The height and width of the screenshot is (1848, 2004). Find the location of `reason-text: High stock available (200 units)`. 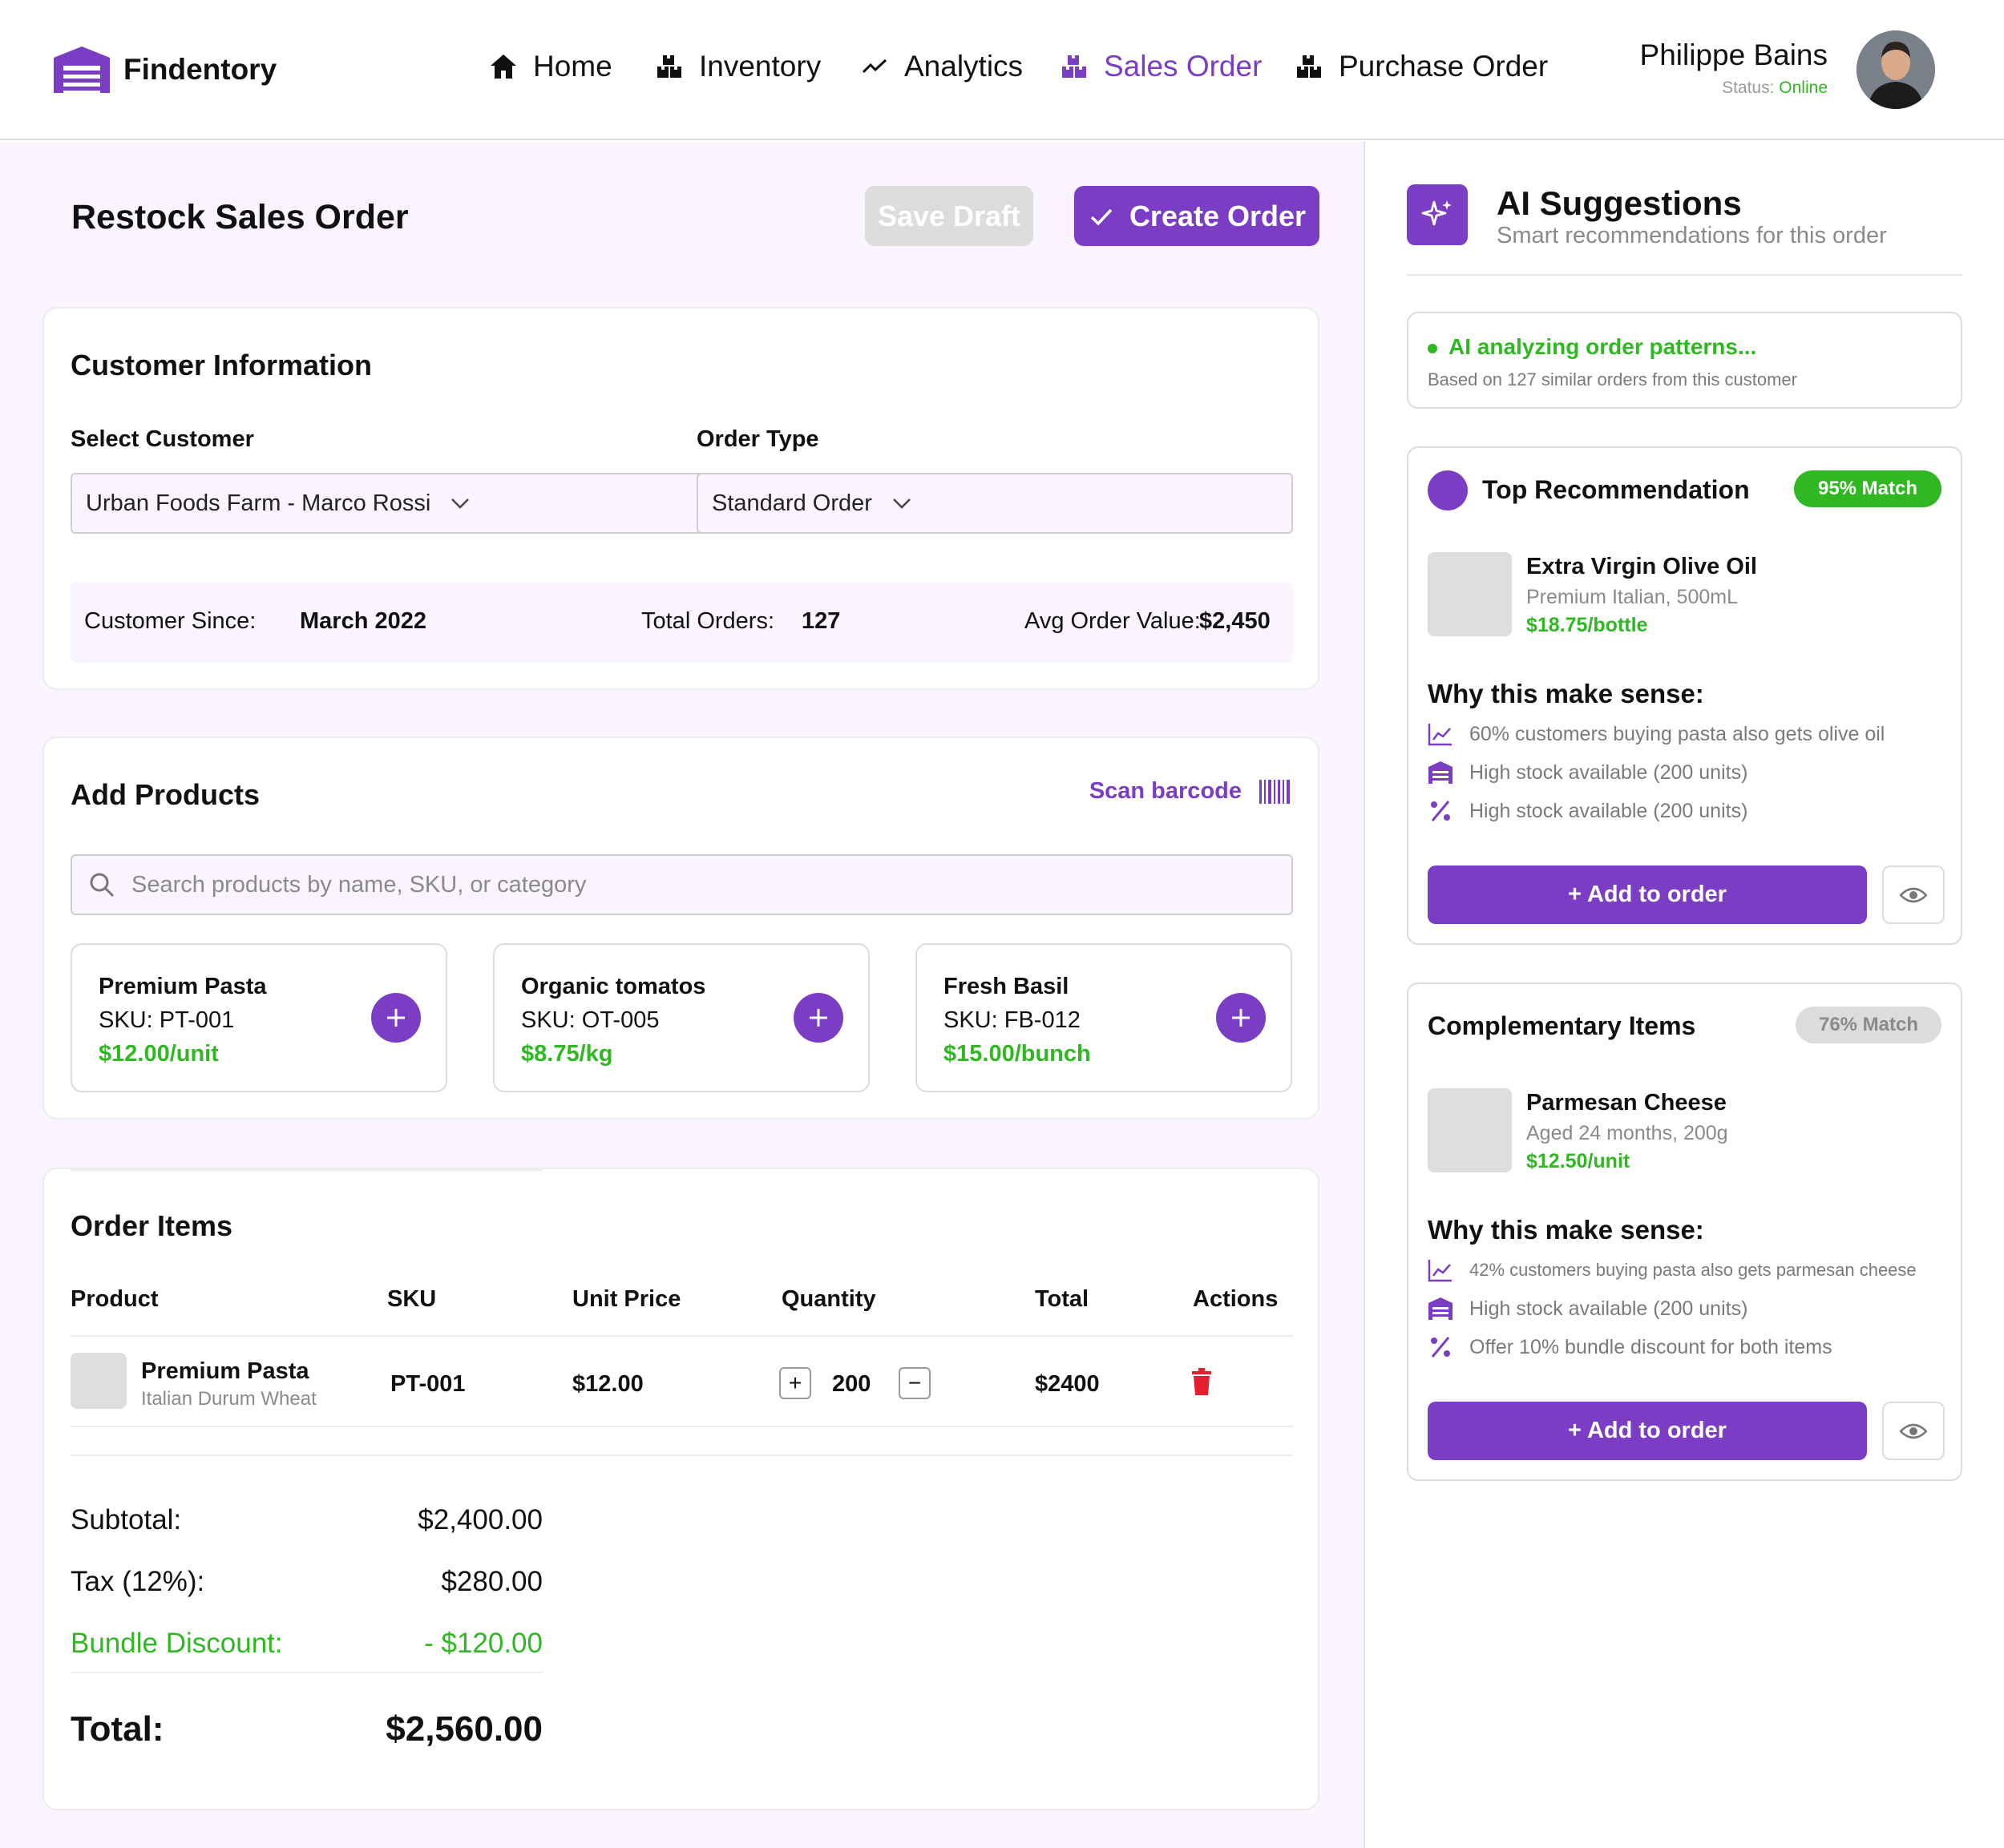

reason-text: High stock available (200 units) is located at coordinates (1608, 810).